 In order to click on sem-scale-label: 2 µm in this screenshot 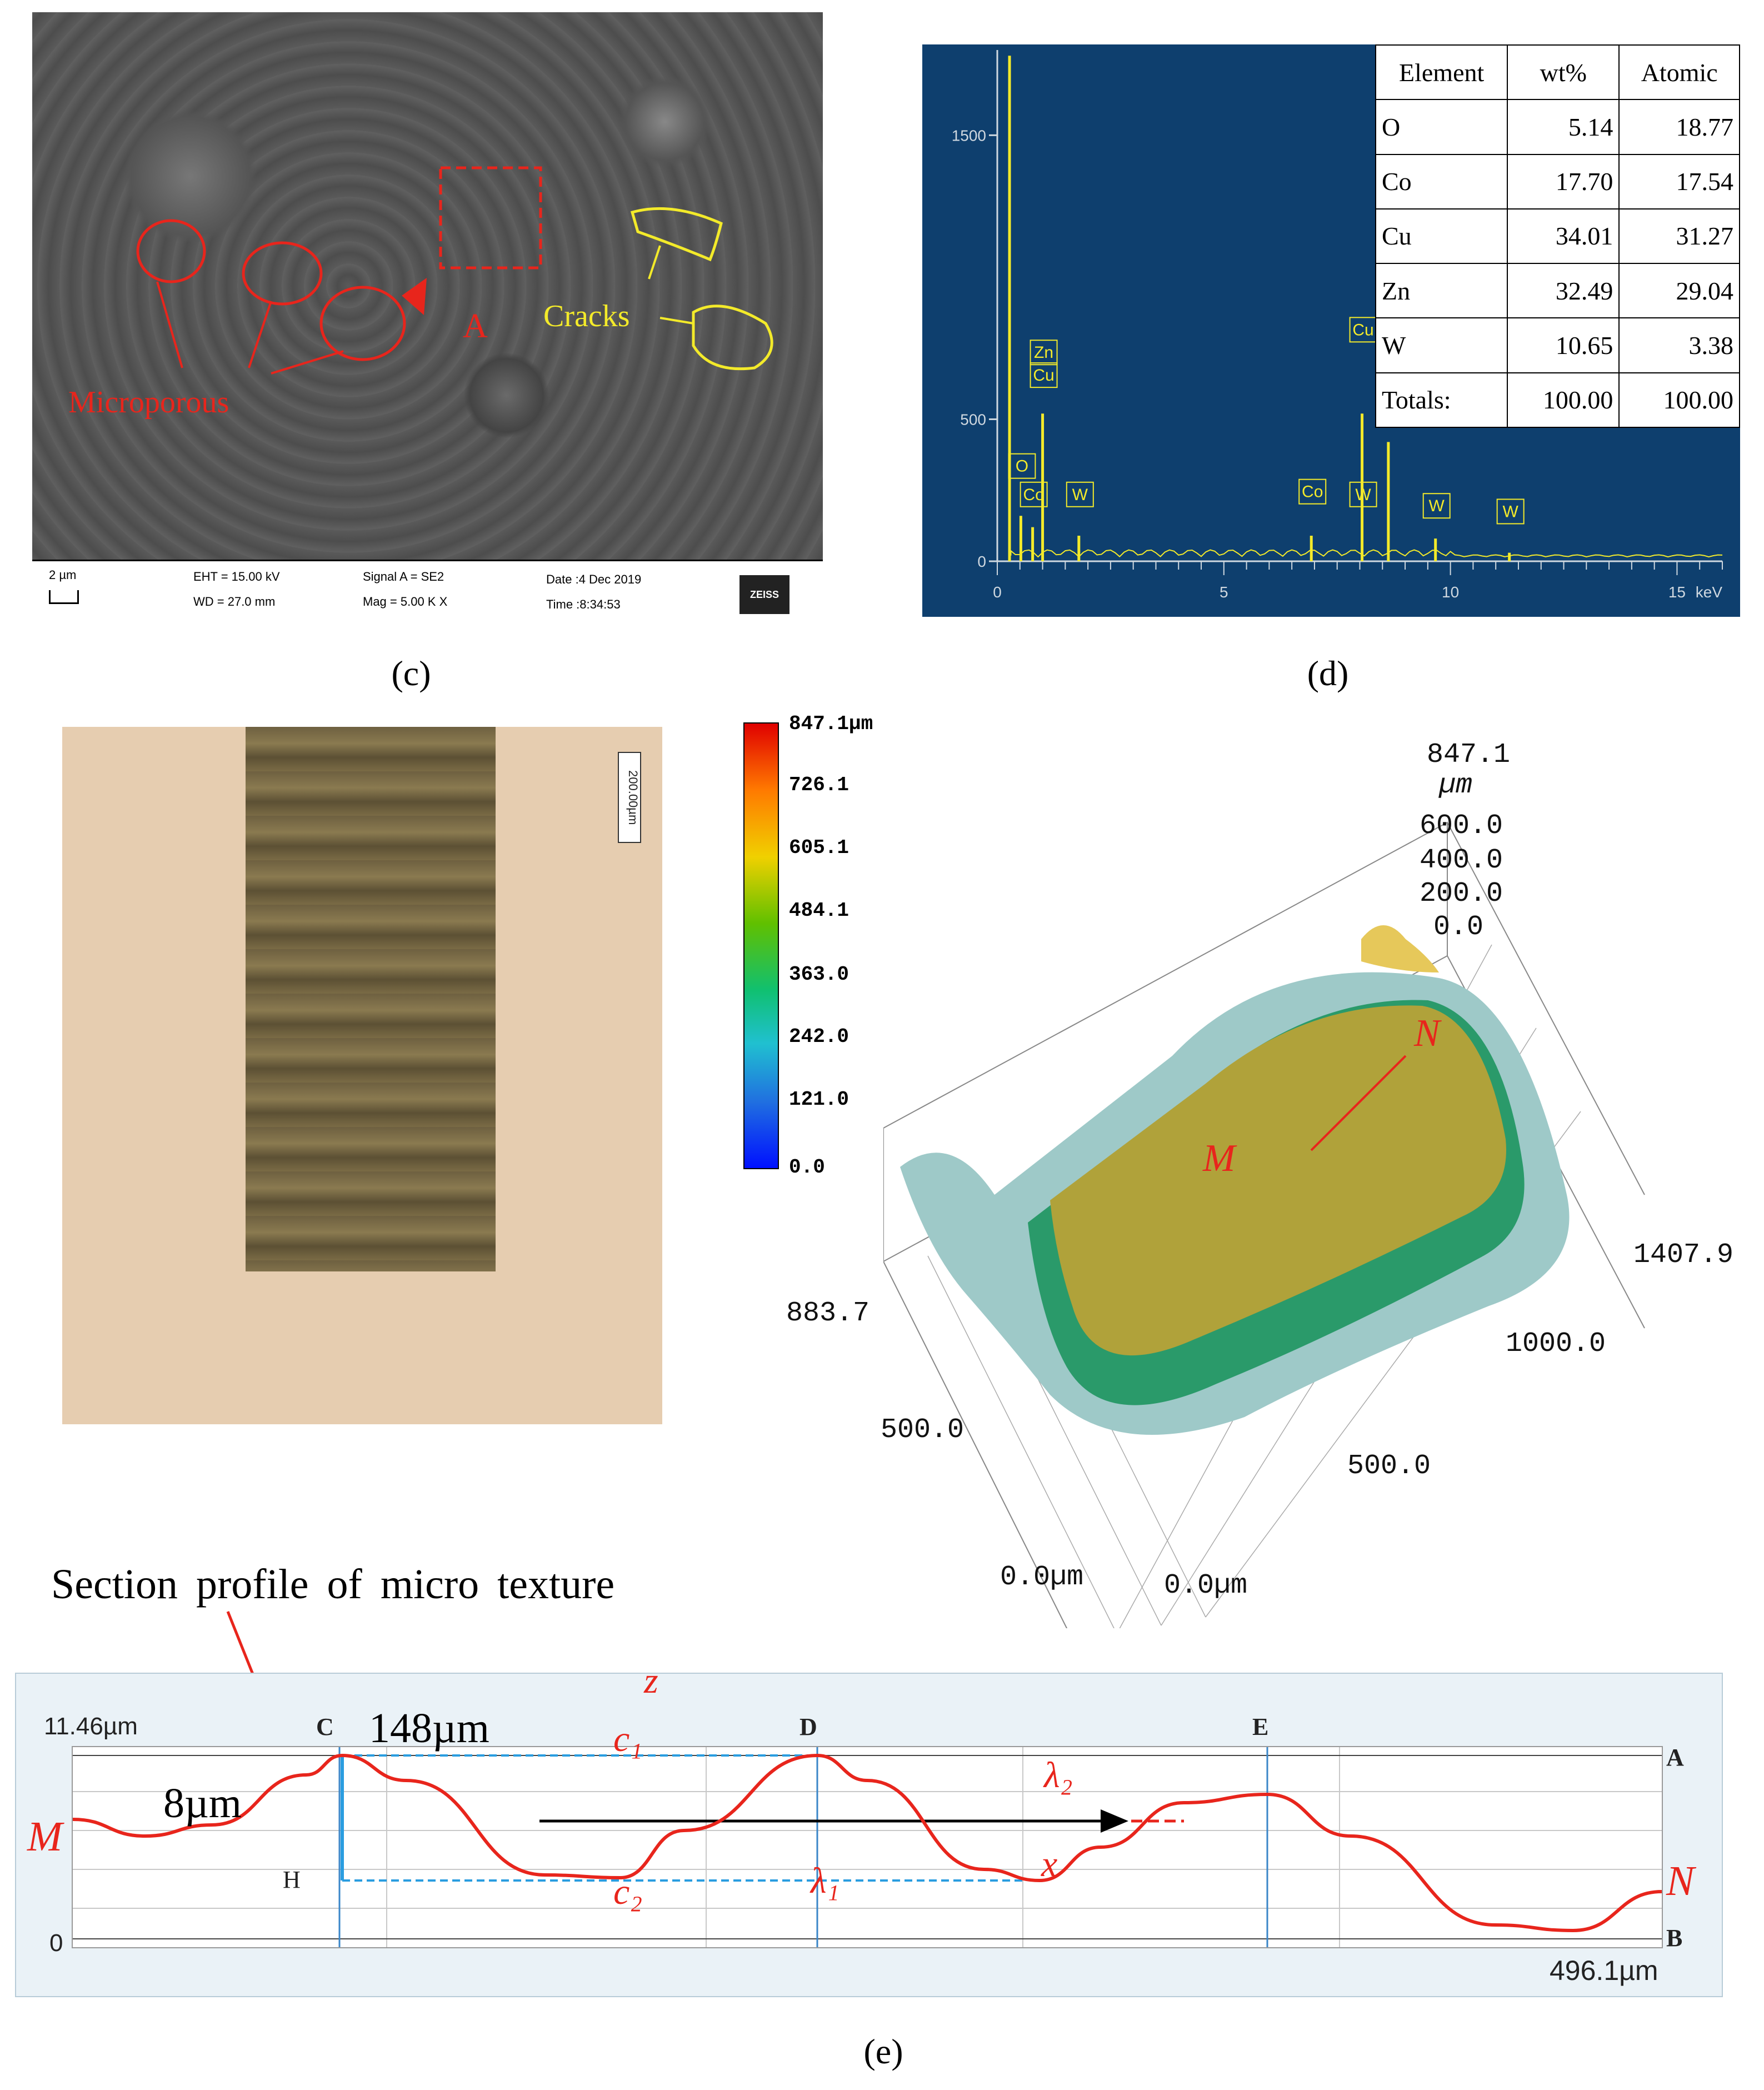, I will do `click(63, 575)`.